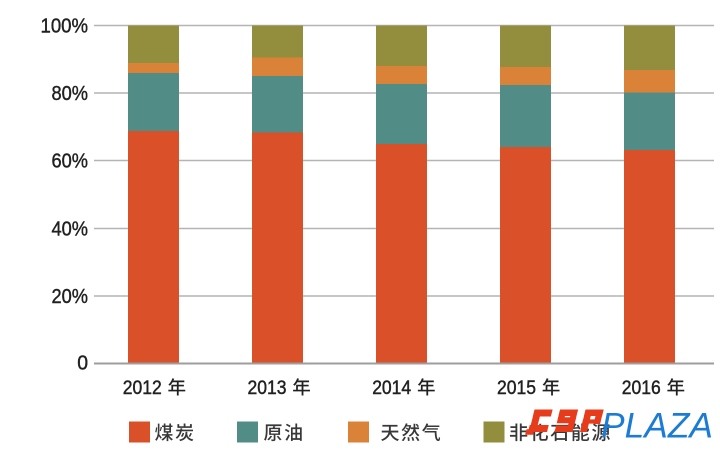 The height and width of the screenshot is (451, 720). Describe the element at coordinates (70, 94) in the screenshot. I see `svg-text: 80%` at that location.